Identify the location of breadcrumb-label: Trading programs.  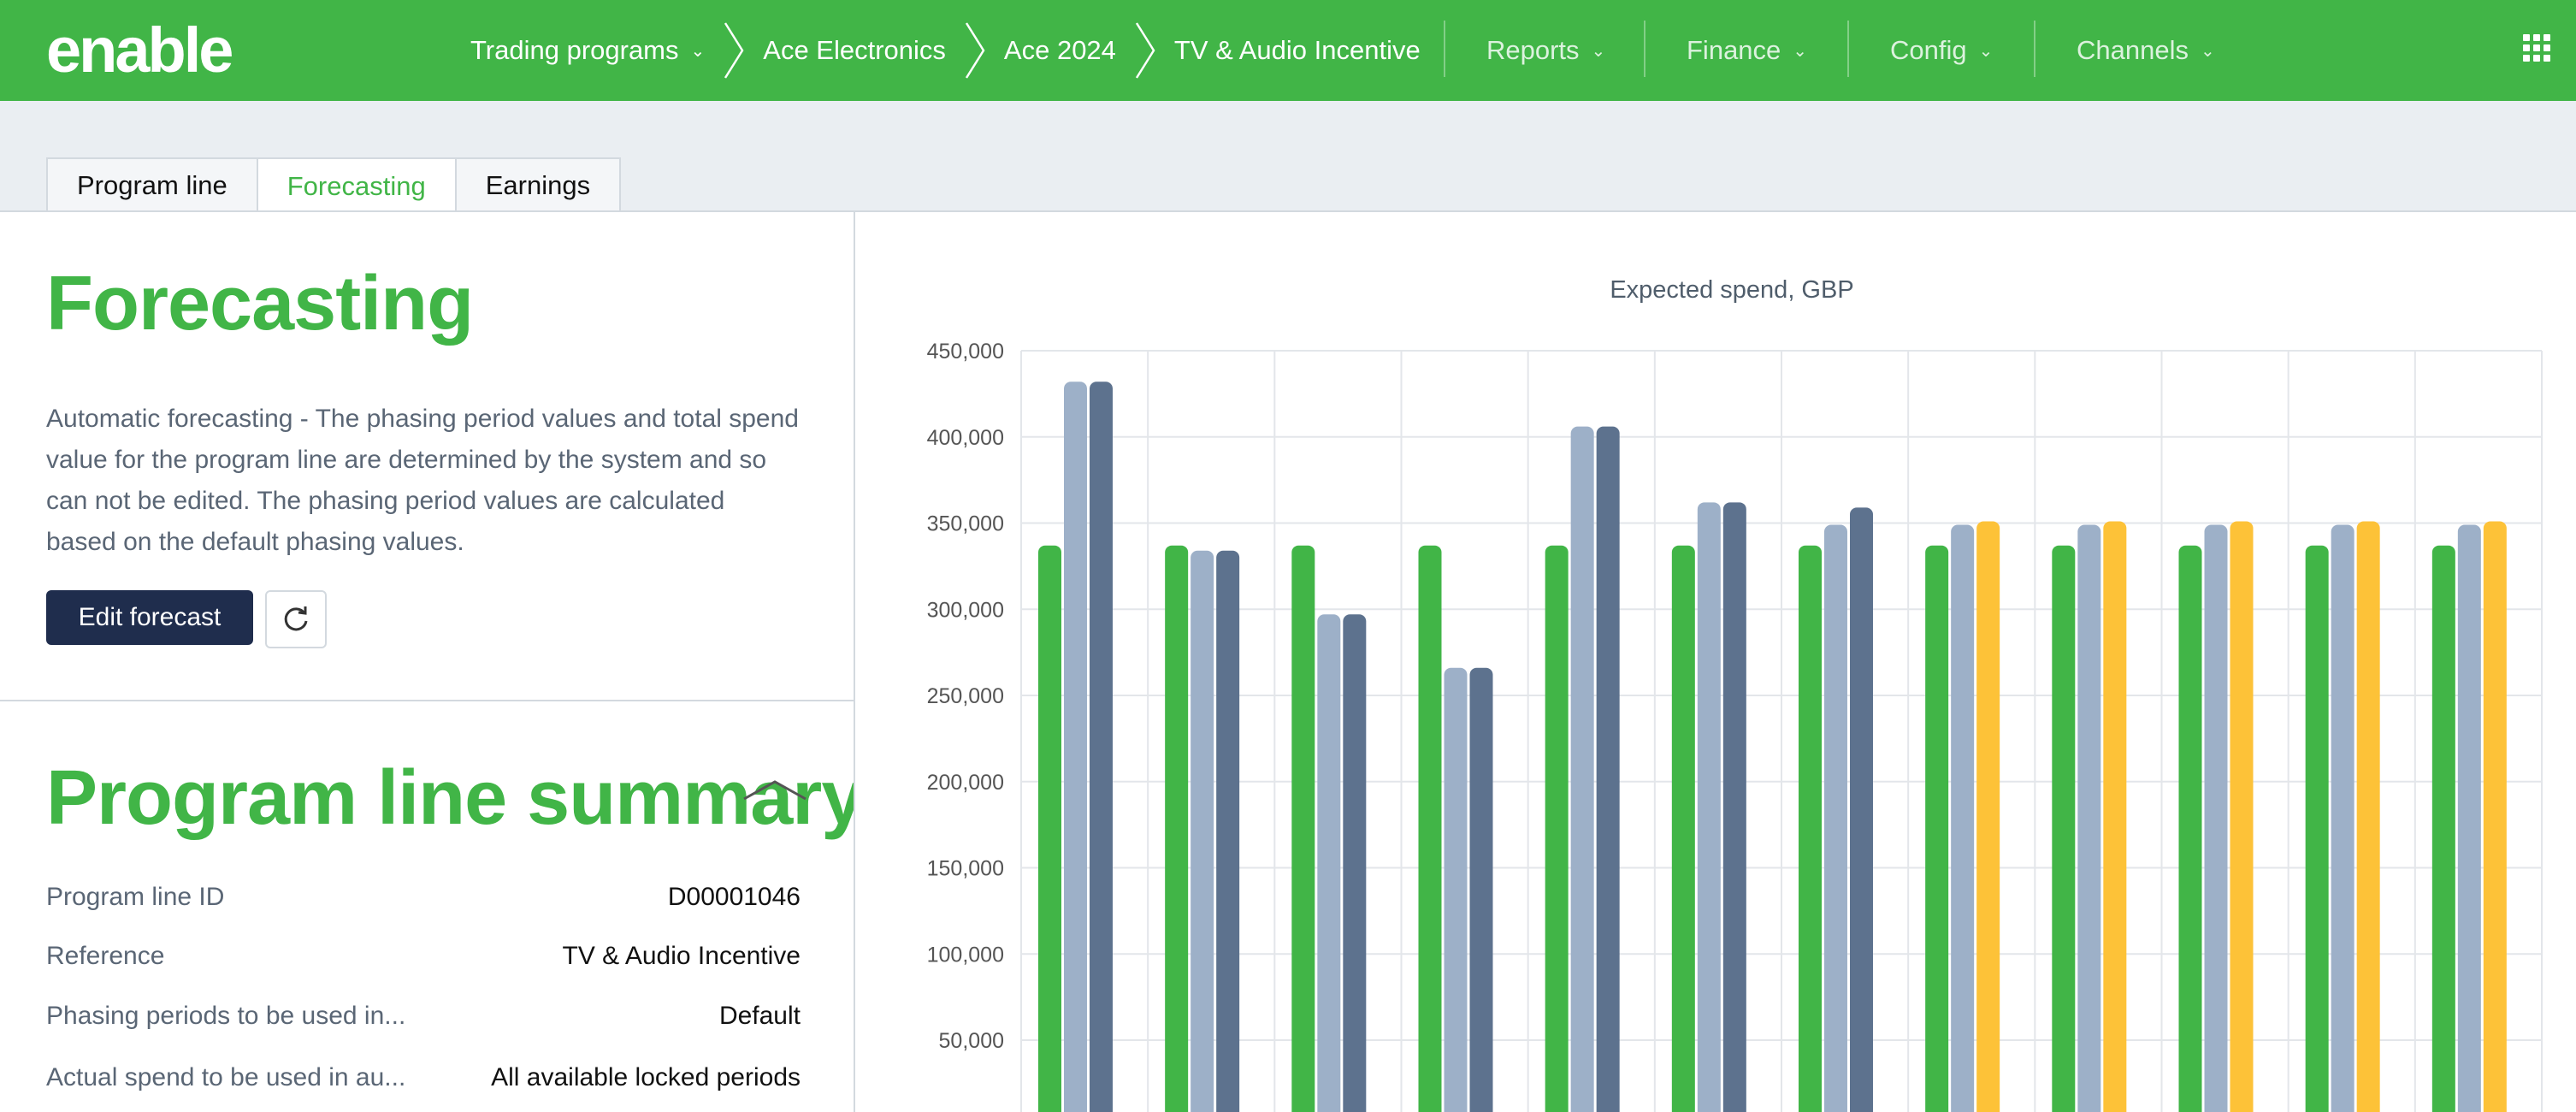
(574, 50).